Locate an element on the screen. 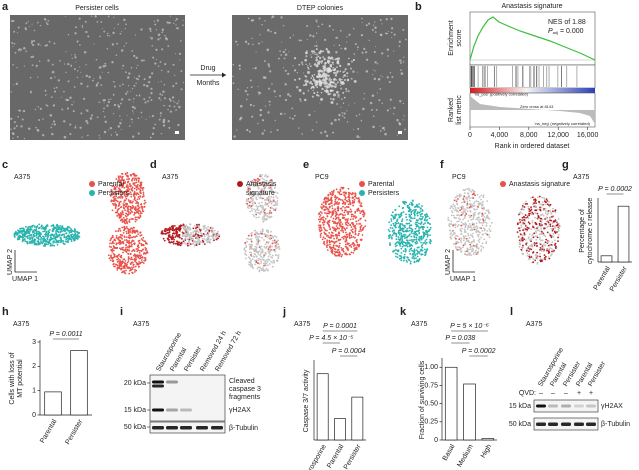  band is located at coordinates (172, 382).